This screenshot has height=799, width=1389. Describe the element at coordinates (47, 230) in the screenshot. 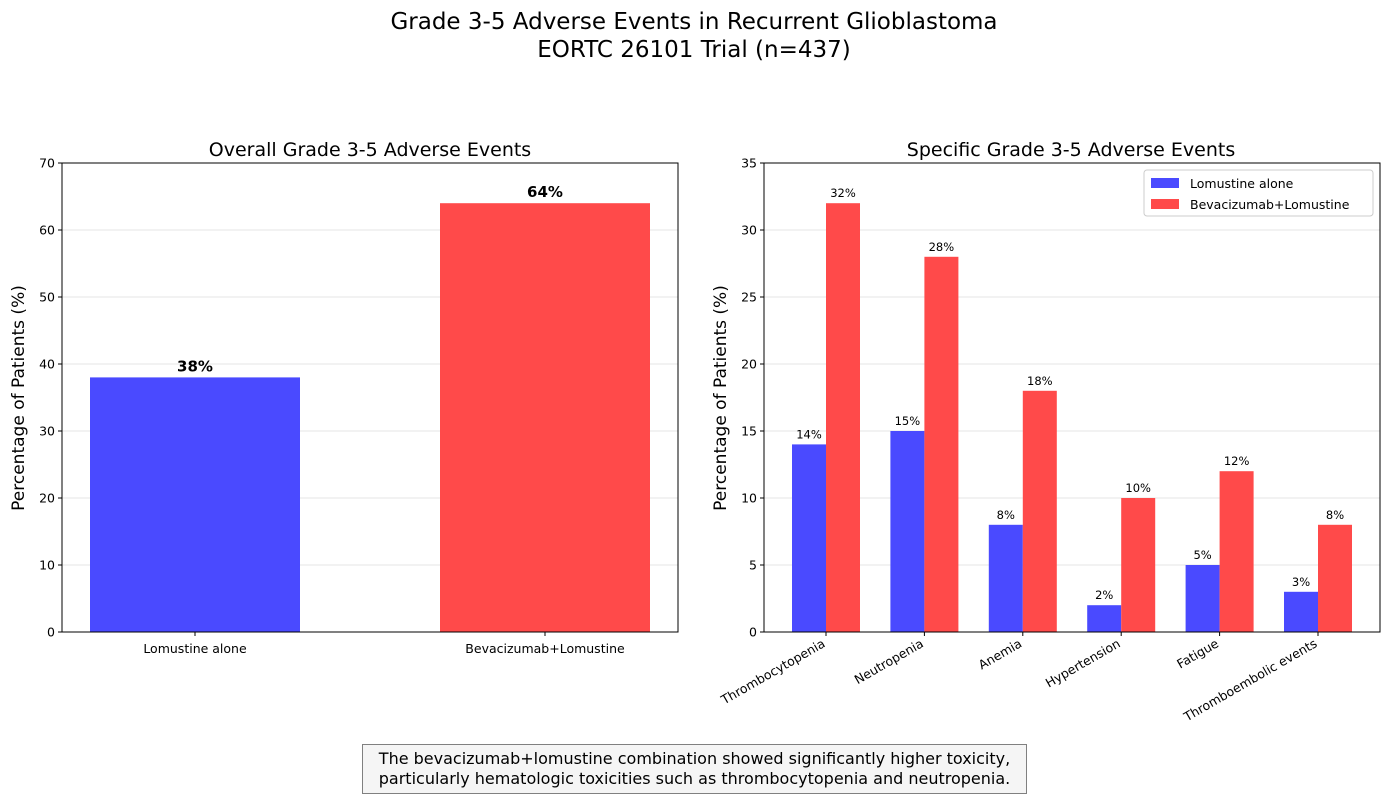

I see `overall-ytick-label: 60` at that location.